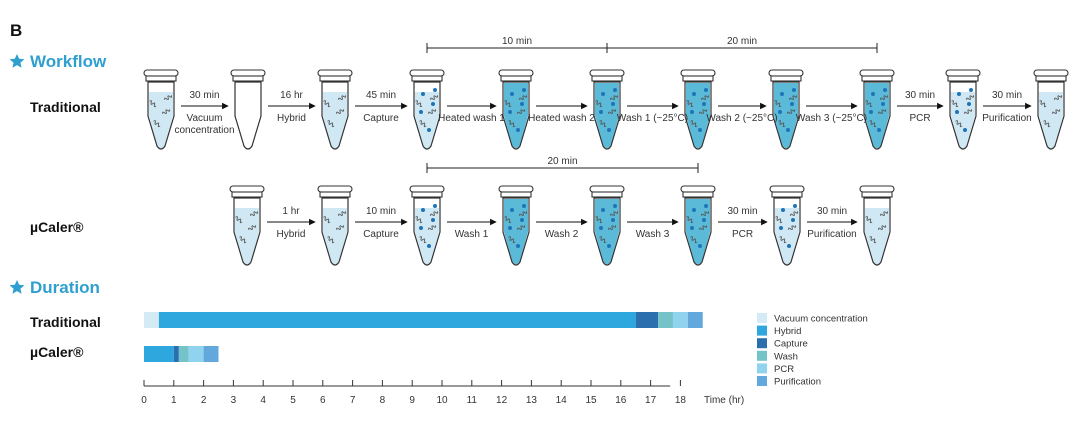  Describe the element at coordinates (561, 118) in the screenshot. I see `step-label: Heated wash 2` at that location.